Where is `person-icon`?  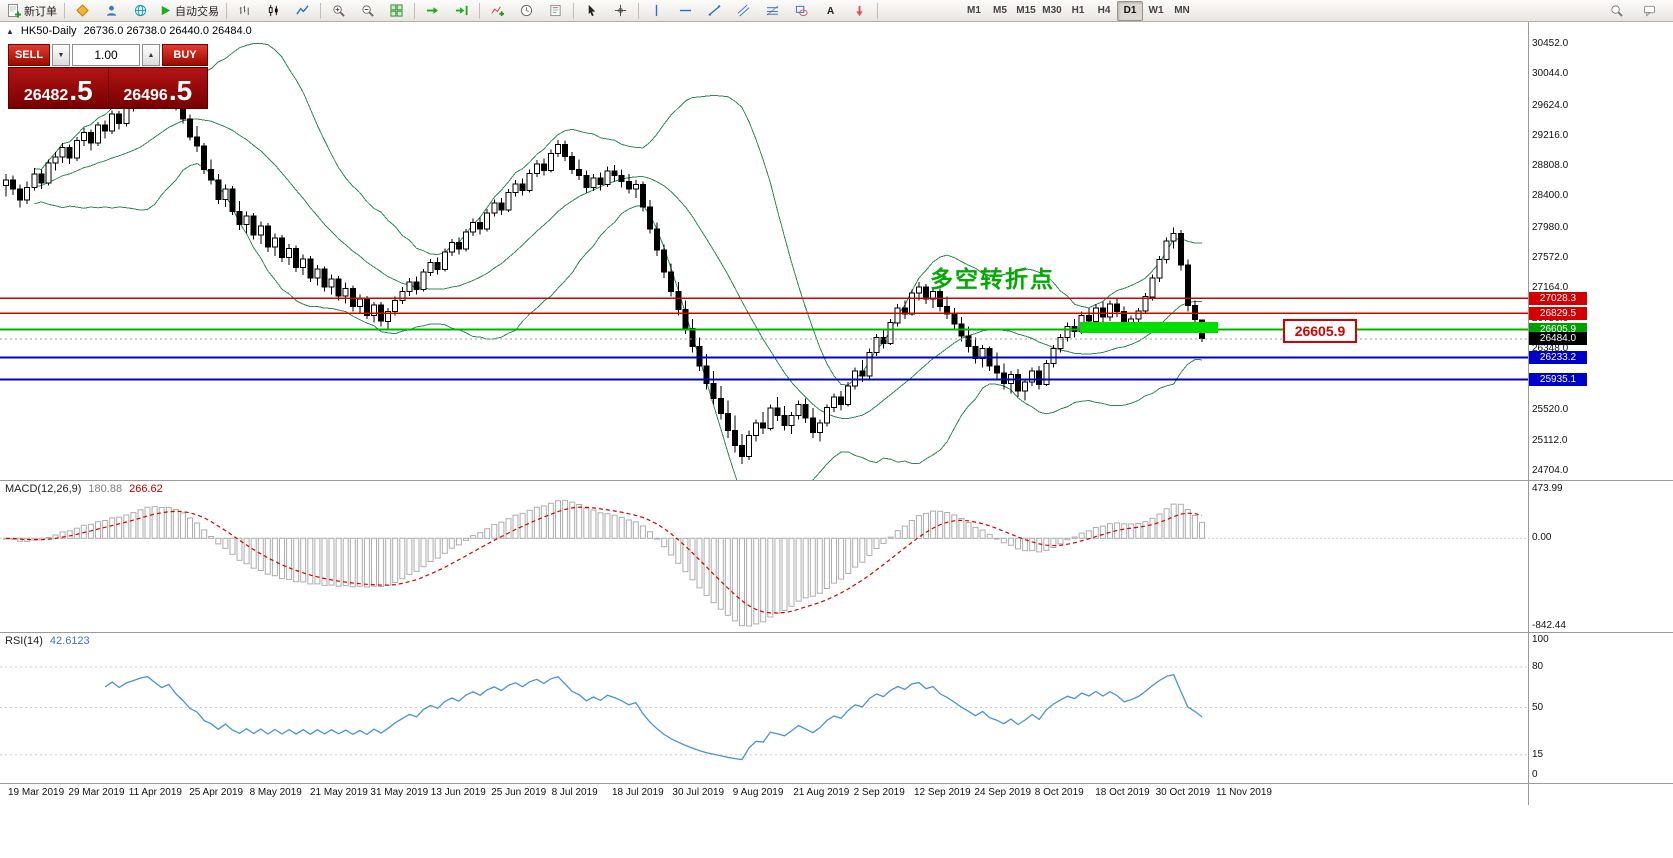 person-icon is located at coordinates (111, 10).